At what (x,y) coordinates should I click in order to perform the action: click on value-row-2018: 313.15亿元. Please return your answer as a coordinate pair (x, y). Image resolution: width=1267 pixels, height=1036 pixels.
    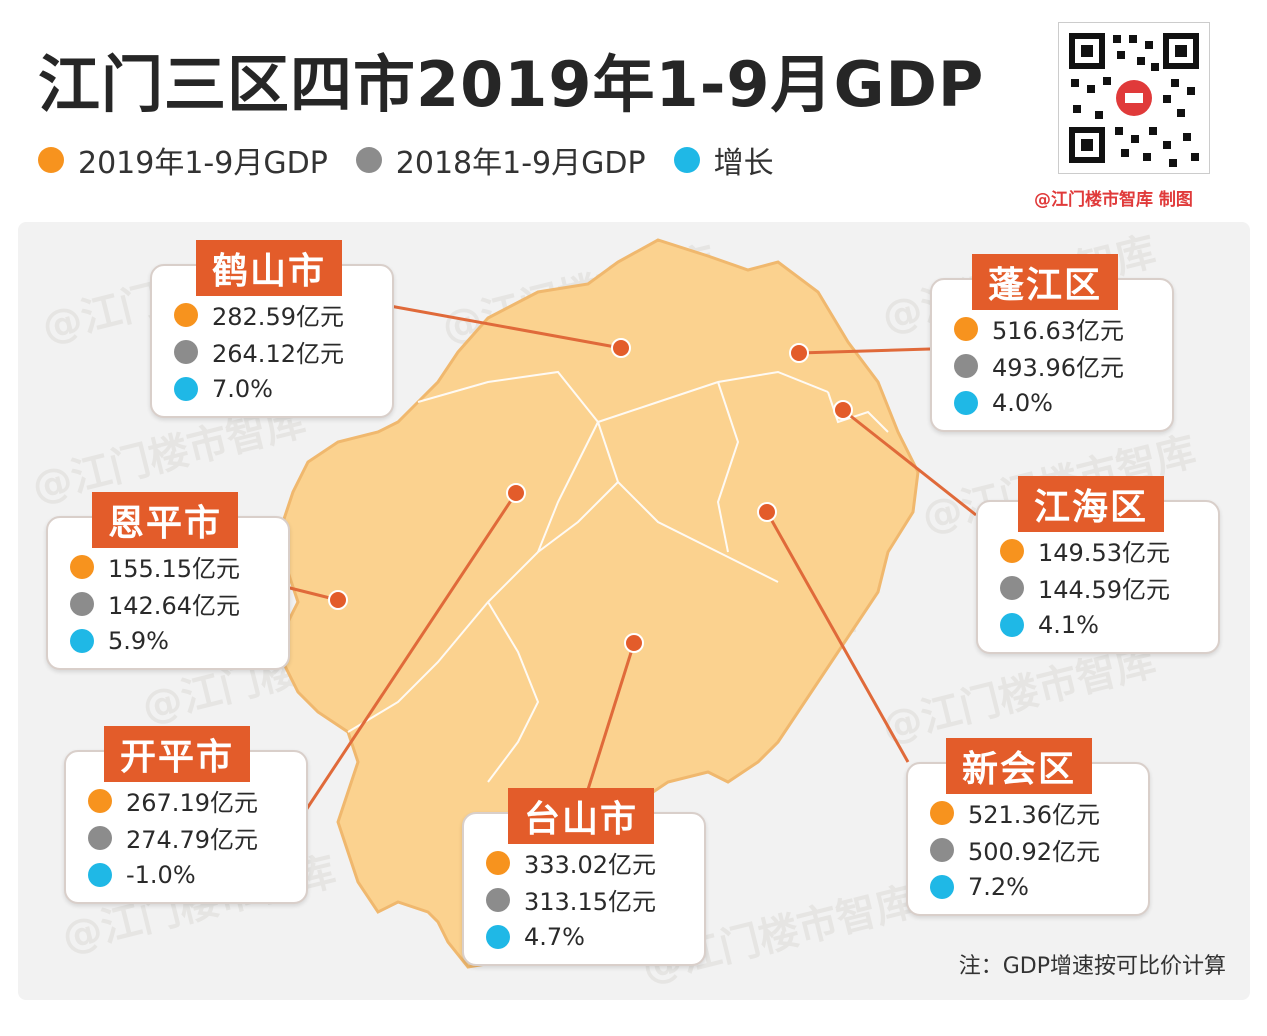
    Looking at the image, I should click on (595, 899).